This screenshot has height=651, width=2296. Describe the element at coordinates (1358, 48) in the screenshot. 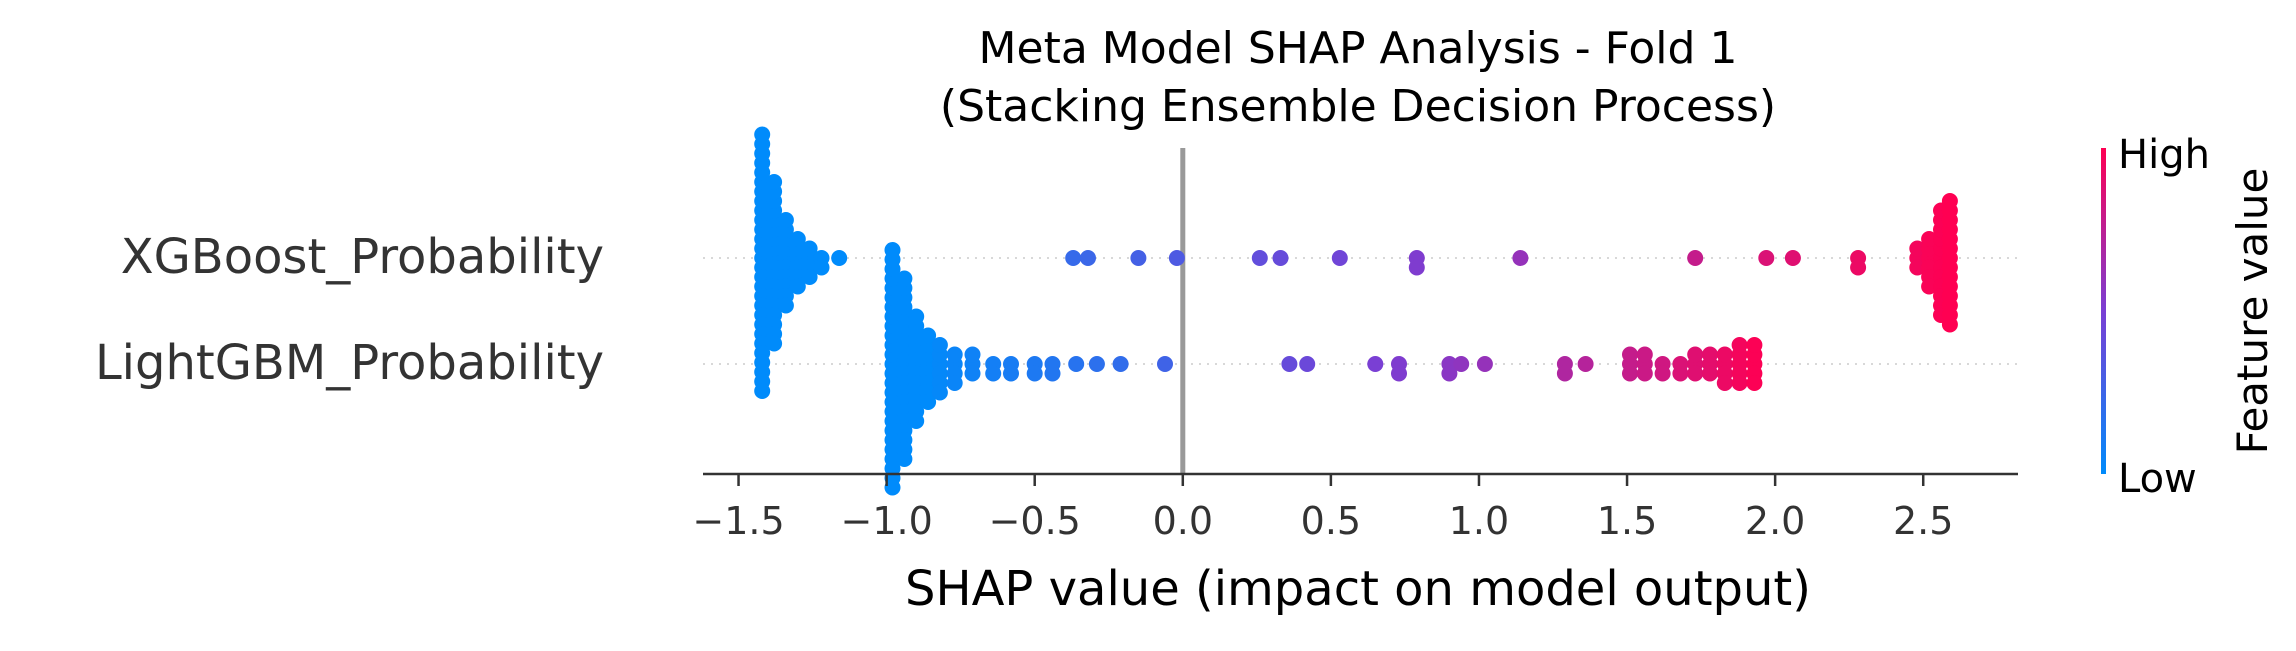

I see `chart-title: Meta Model SHAP Analysis - Fold 1` at that location.